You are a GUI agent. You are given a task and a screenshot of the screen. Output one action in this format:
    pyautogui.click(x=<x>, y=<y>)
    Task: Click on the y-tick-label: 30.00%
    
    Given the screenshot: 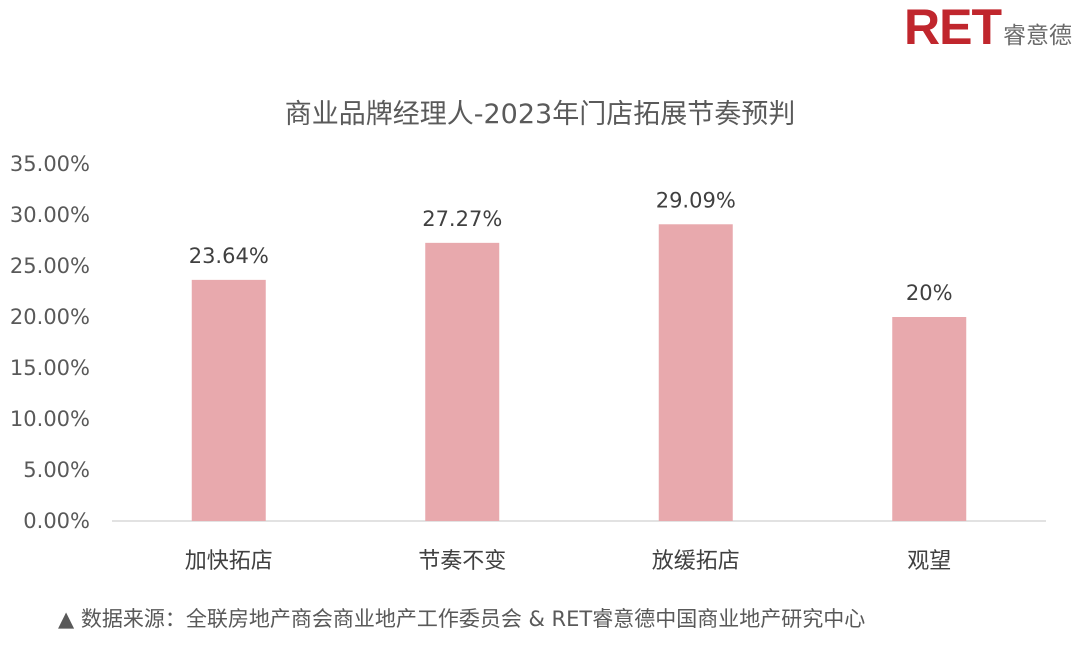 What is the action you would take?
    pyautogui.click(x=50, y=215)
    